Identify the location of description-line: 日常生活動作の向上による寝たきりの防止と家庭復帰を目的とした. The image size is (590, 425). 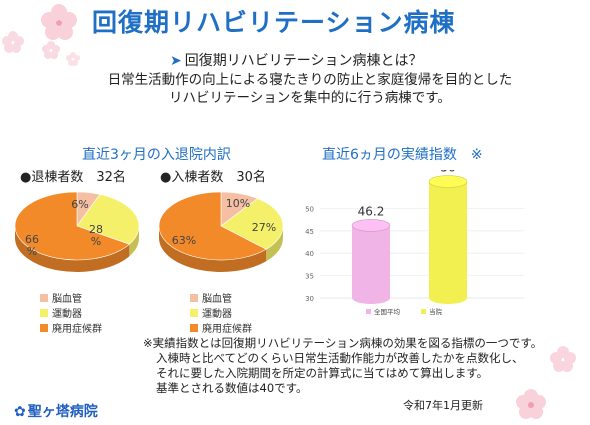
(310, 80).